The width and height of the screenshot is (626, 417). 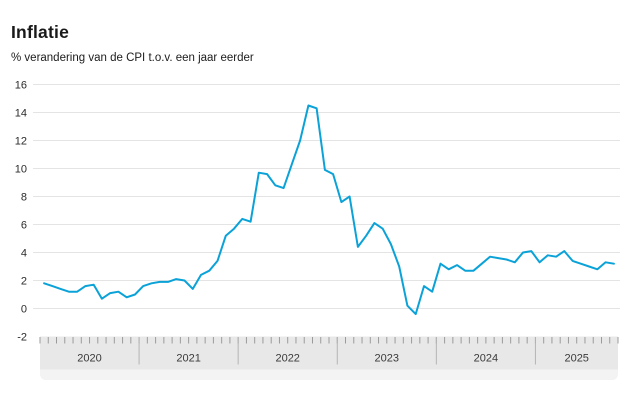 What do you see at coordinates (486, 359) in the screenshot?
I see `x-axis-year-label: 2024` at bounding box center [486, 359].